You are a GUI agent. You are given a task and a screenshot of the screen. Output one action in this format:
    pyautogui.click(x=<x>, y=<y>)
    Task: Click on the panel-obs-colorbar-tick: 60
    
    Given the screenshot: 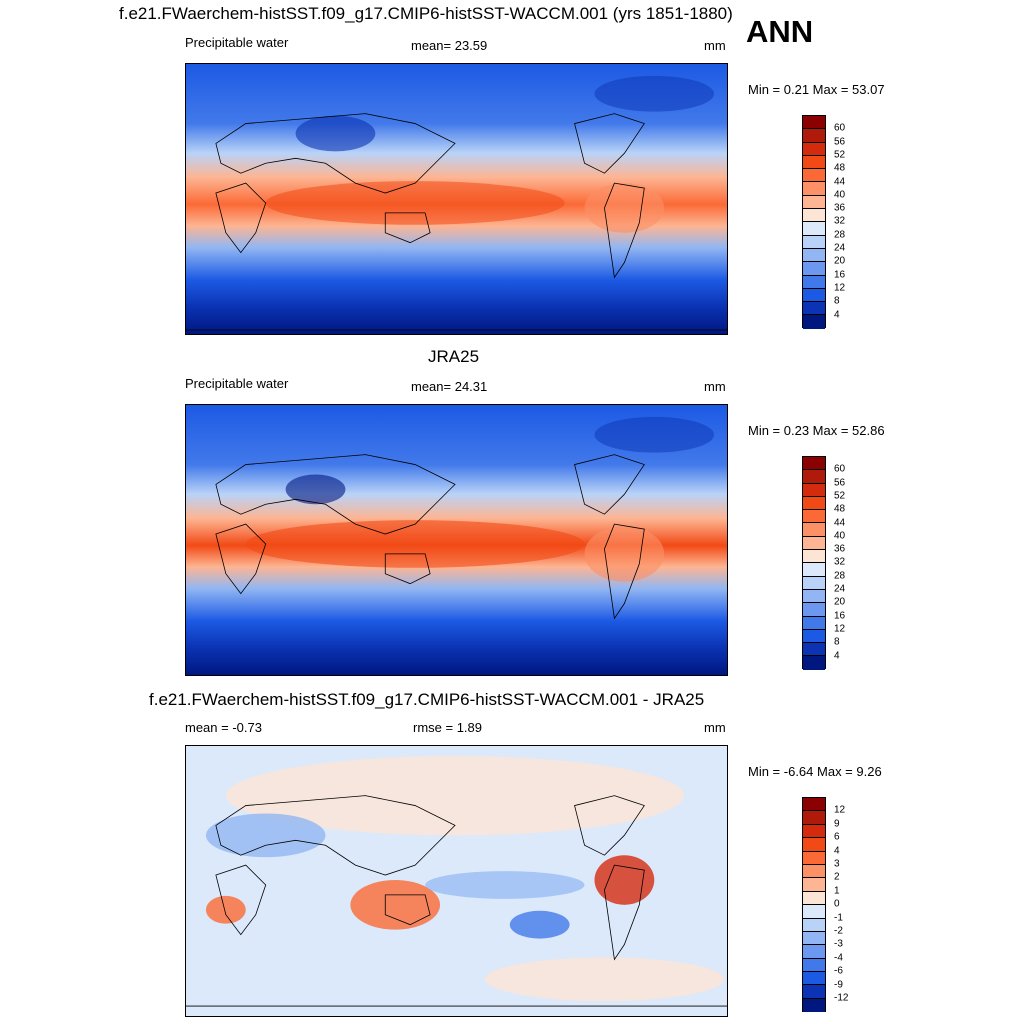 What is the action you would take?
    pyautogui.click(x=840, y=469)
    